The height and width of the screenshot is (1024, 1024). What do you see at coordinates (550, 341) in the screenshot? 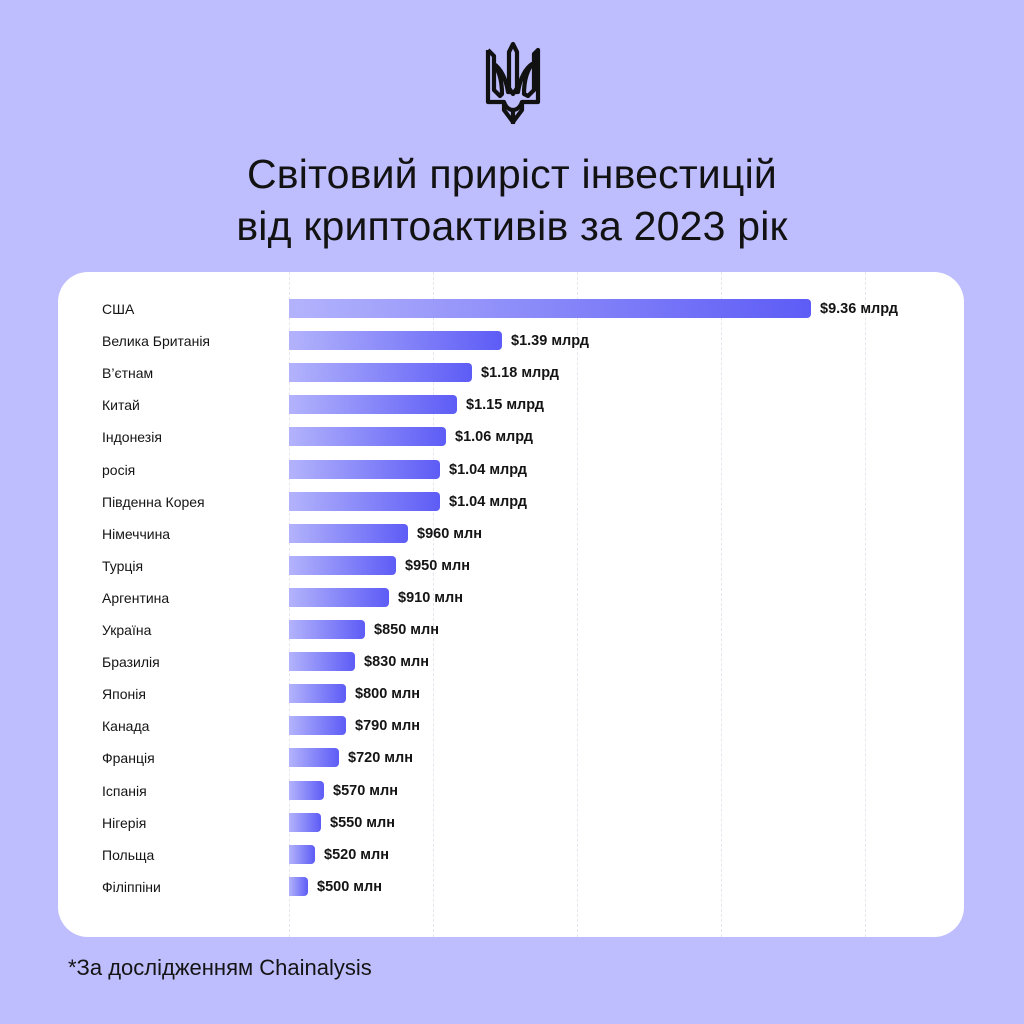
I see `value-label: $1.39 млрд` at bounding box center [550, 341].